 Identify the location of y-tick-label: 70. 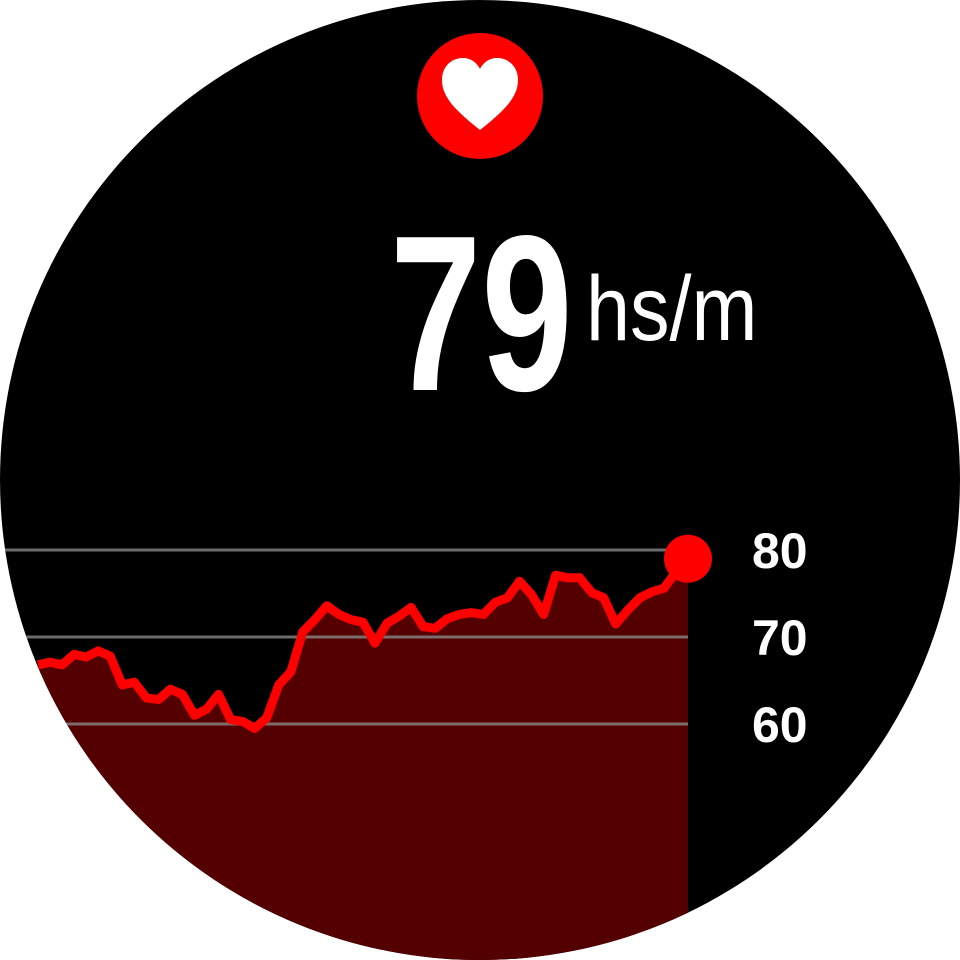
(780, 638).